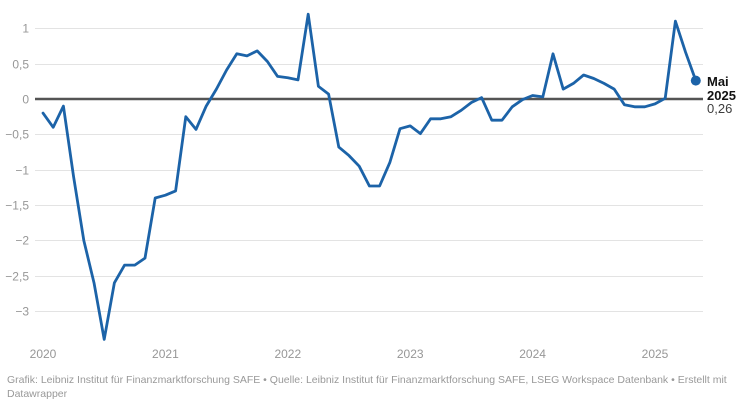 The height and width of the screenshot is (412, 739). Describe the element at coordinates (17, 206) in the screenshot. I see `y-axis-tick-label: −1,5` at that location.